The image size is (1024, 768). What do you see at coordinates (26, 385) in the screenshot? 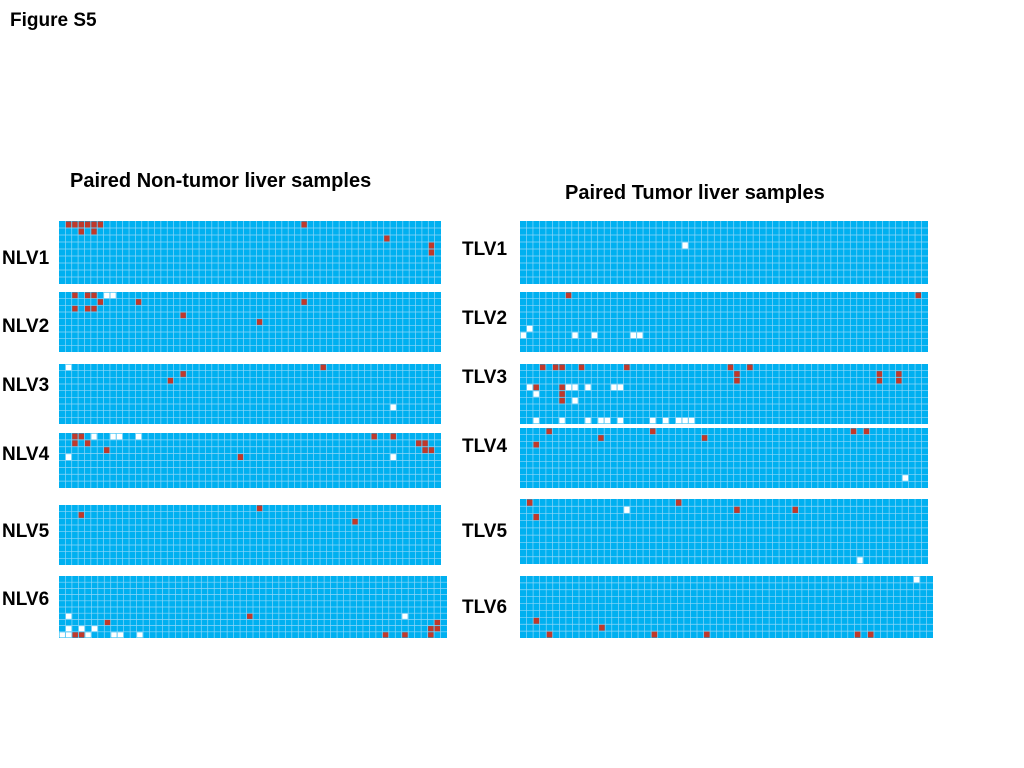
I see `panel-label-nlv3: NLV3` at bounding box center [26, 385].